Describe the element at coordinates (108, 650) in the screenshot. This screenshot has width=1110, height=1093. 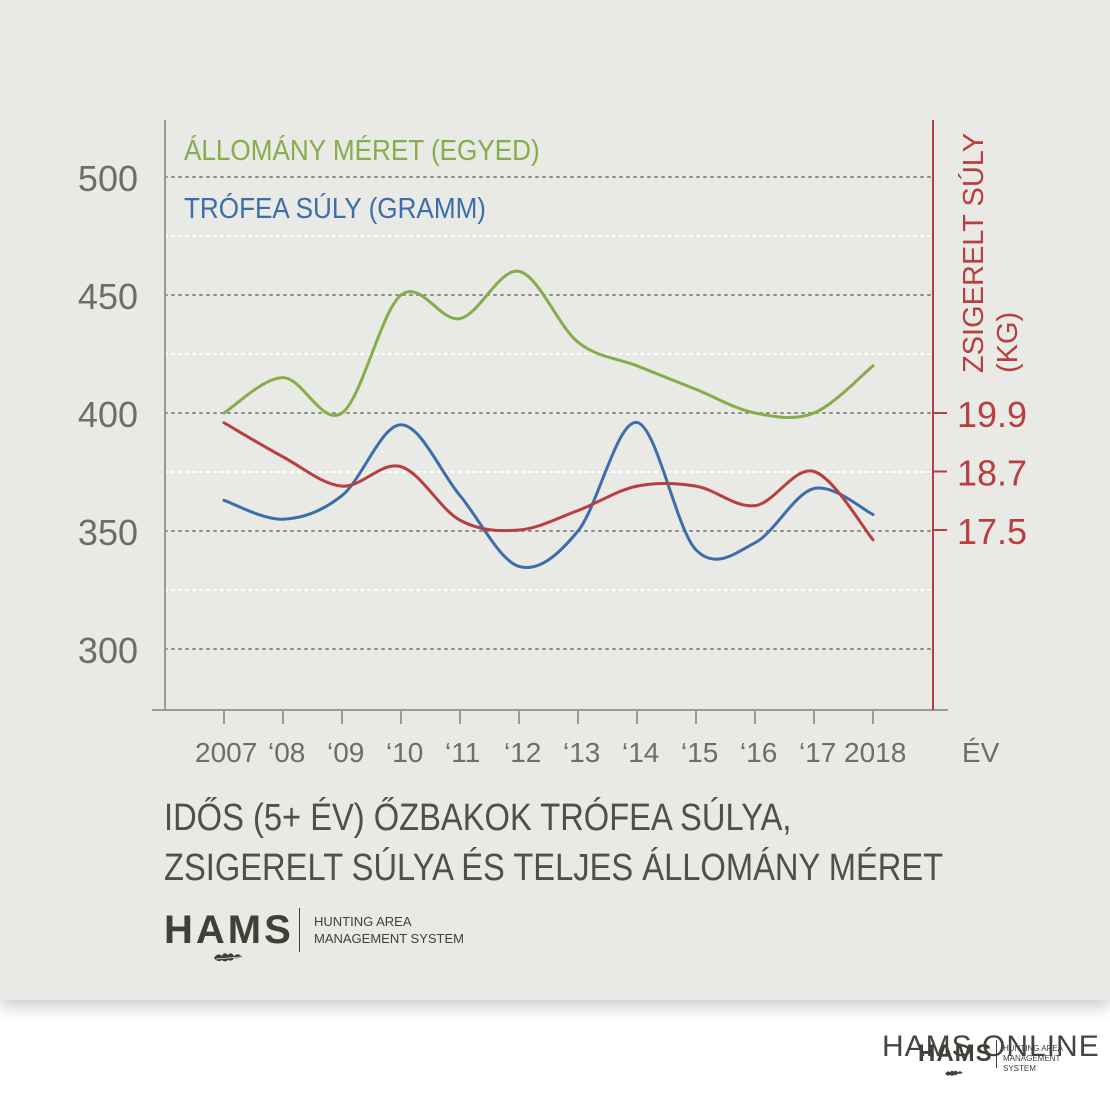
I see `y-tick-label: 300` at that location.